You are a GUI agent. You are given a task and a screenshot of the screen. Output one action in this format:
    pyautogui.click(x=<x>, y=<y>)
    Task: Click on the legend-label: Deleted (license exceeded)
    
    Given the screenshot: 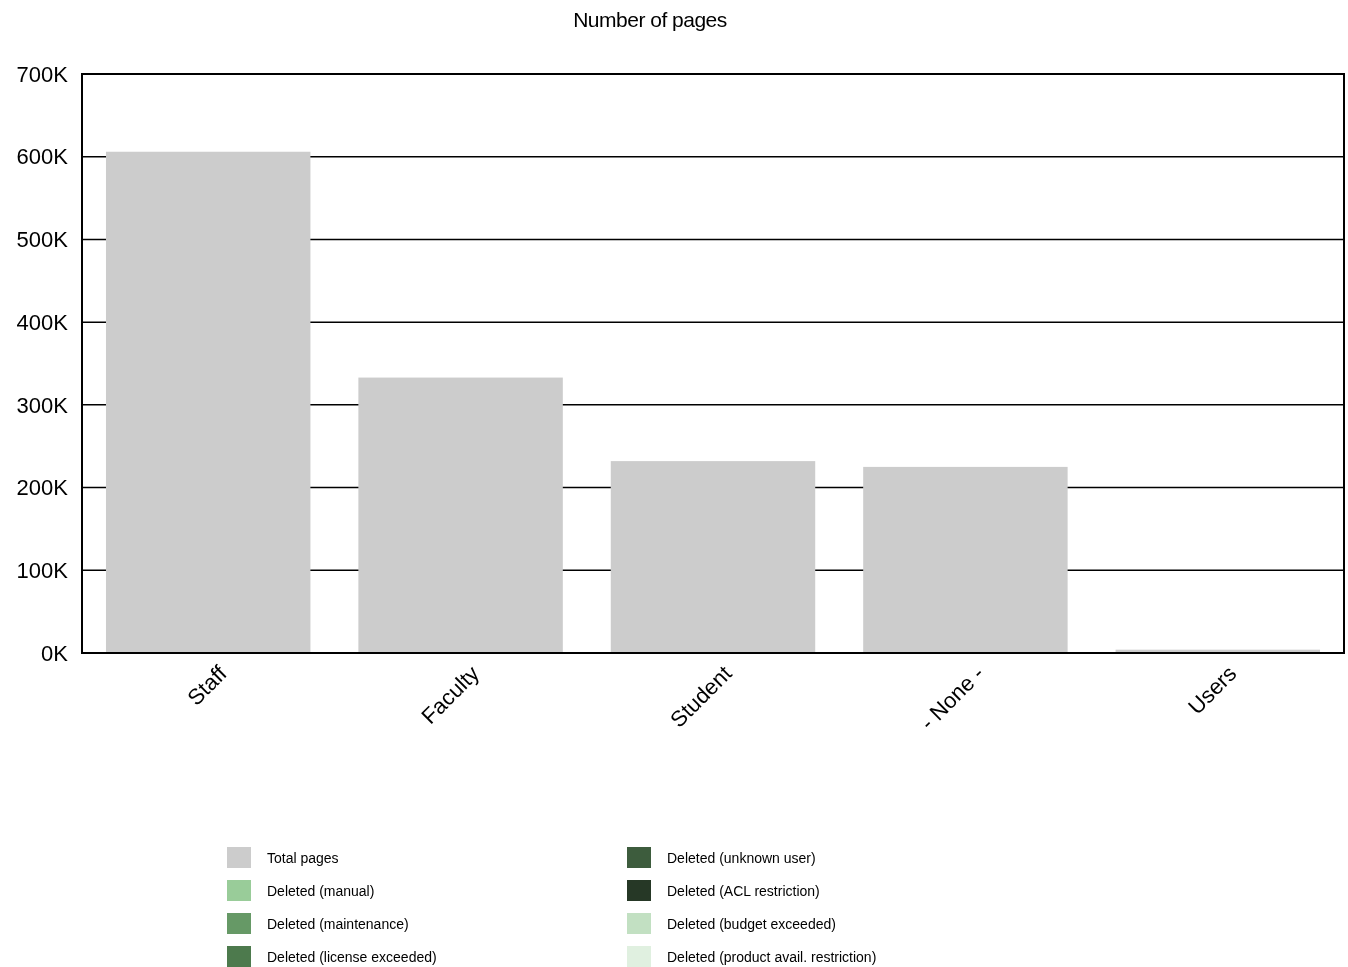 What is the action you would take?
    pyautogui.click(x=352, y=956)
    